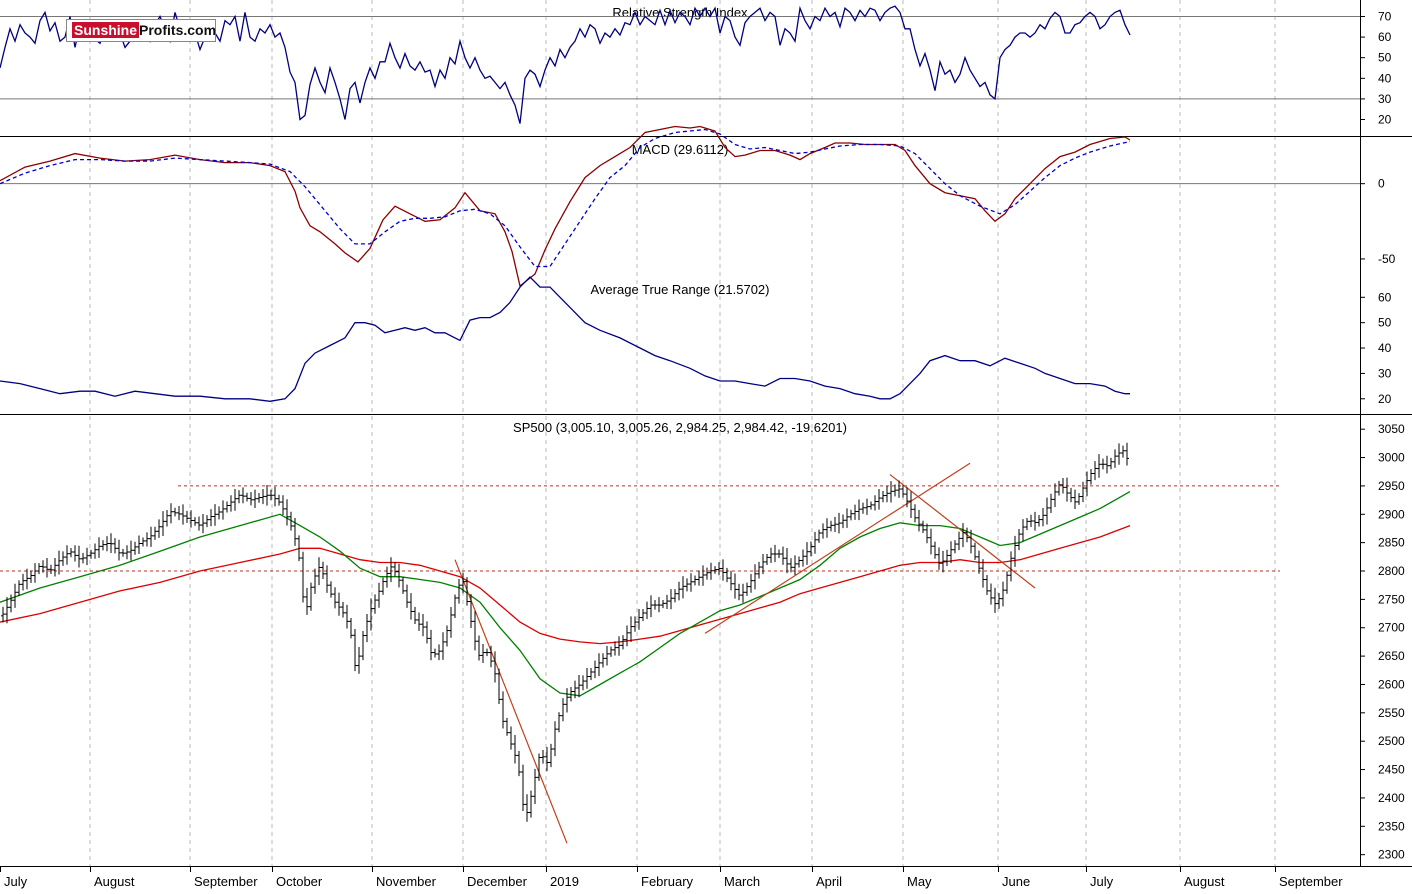 This screenshot has height=894, width=1412. I want to click on x-axis-label: March, so click(742, 881).